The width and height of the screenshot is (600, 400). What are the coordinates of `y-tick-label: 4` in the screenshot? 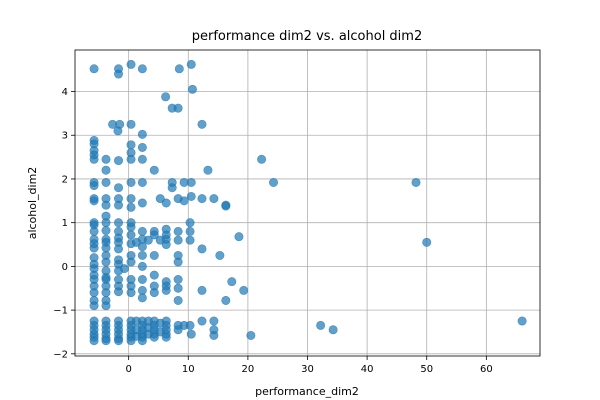 It's located at (65, 92).